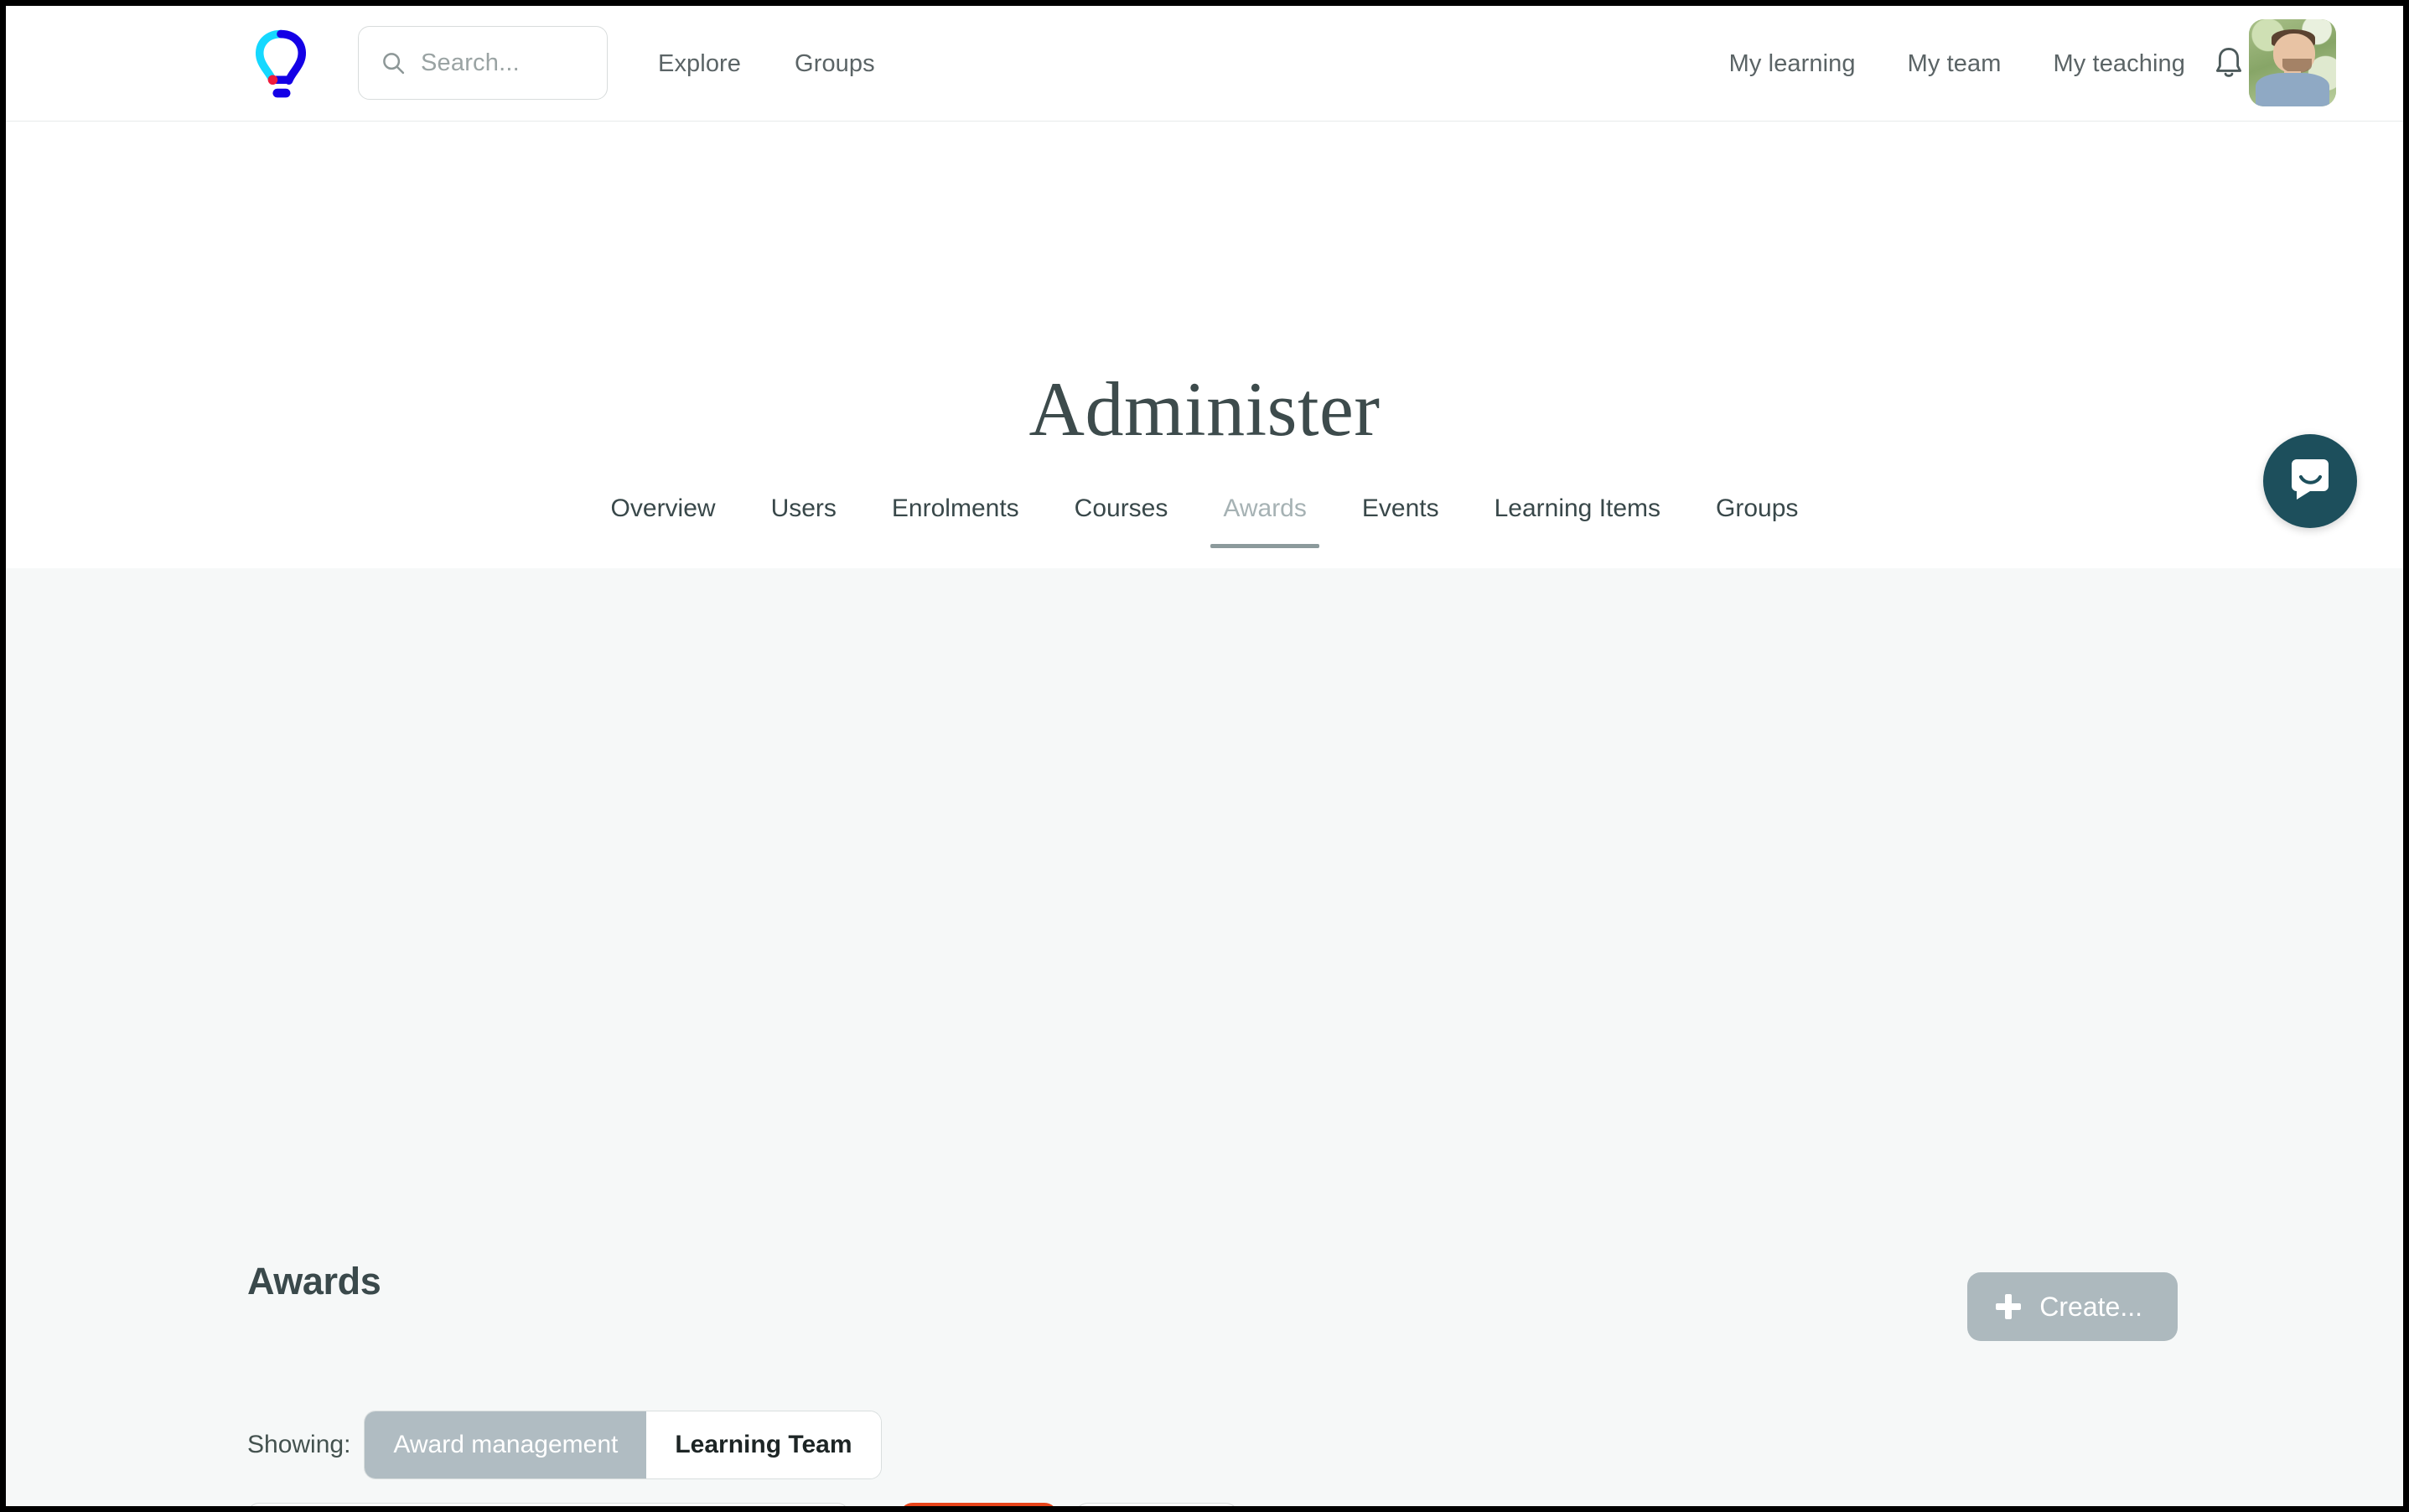  I want to click on filter-button: Filter, so click(978, 1504).